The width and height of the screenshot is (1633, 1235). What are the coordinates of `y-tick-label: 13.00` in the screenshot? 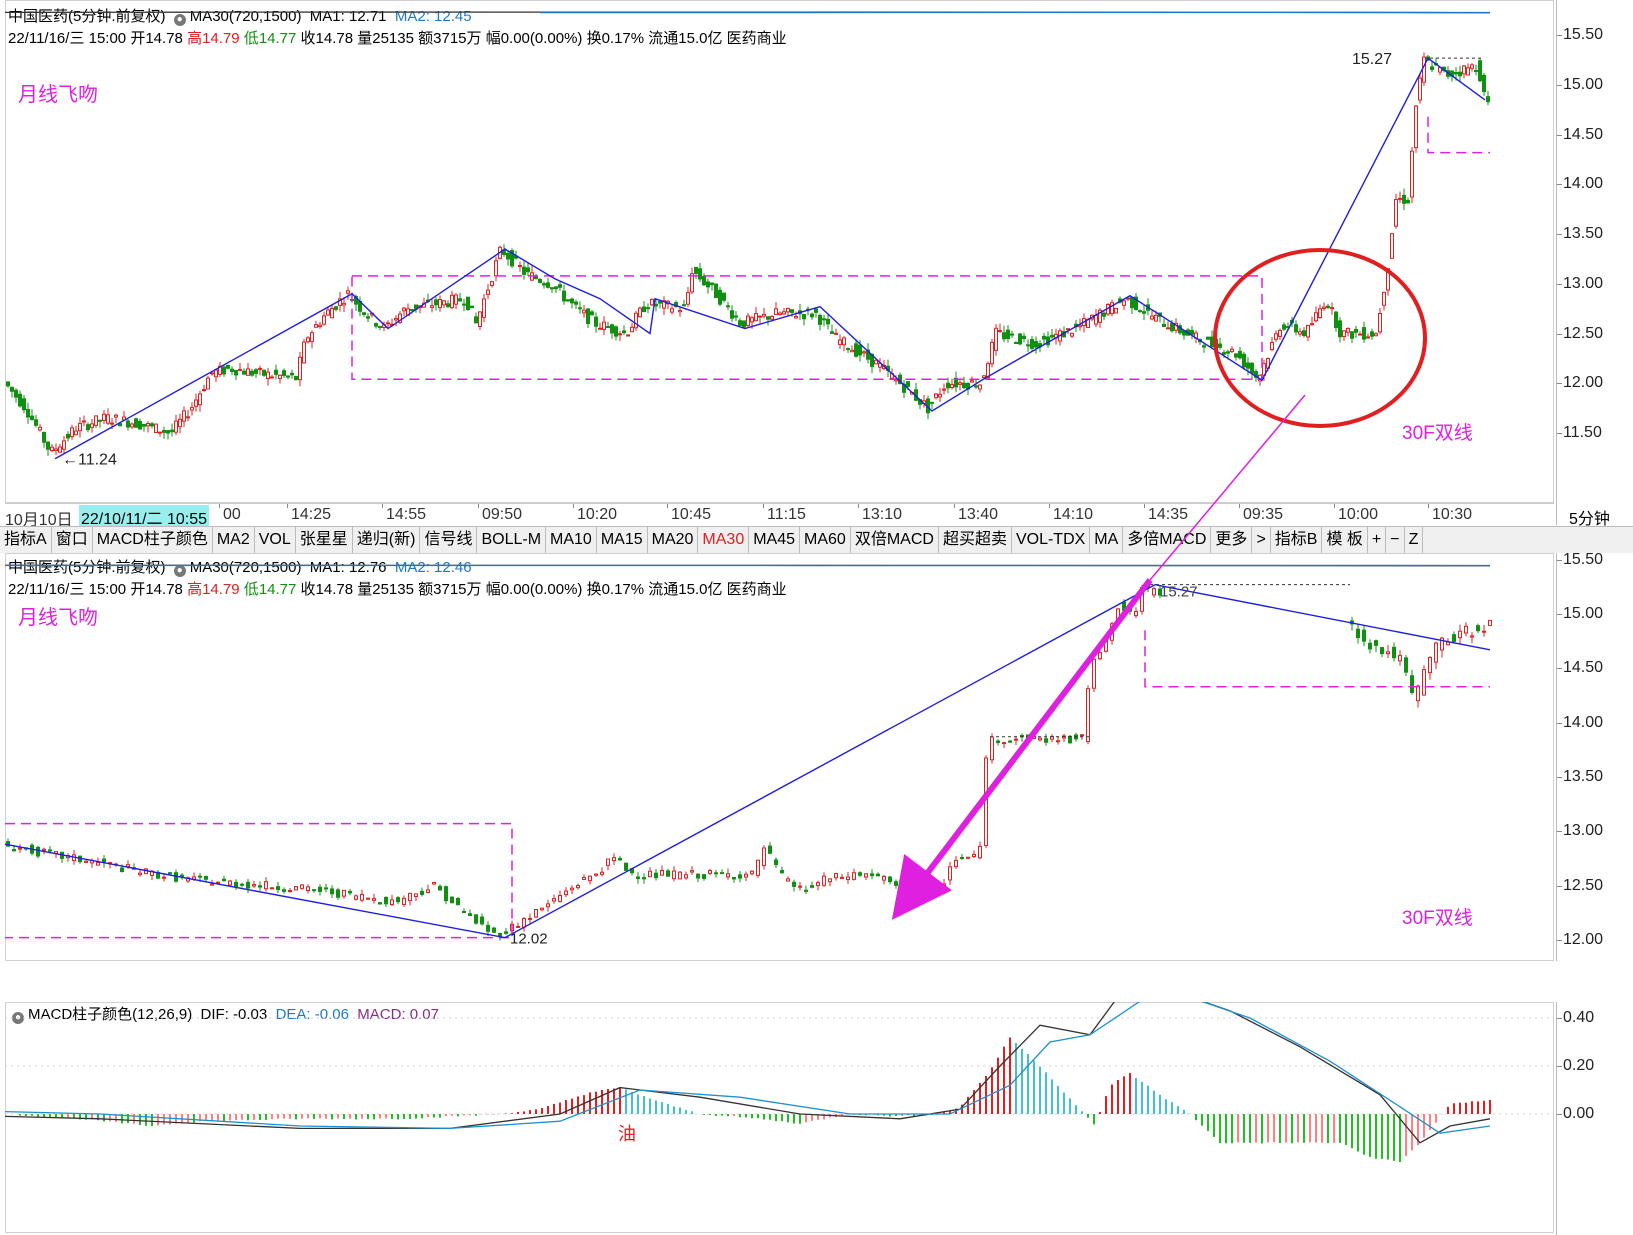 It's located at (1583, 284).